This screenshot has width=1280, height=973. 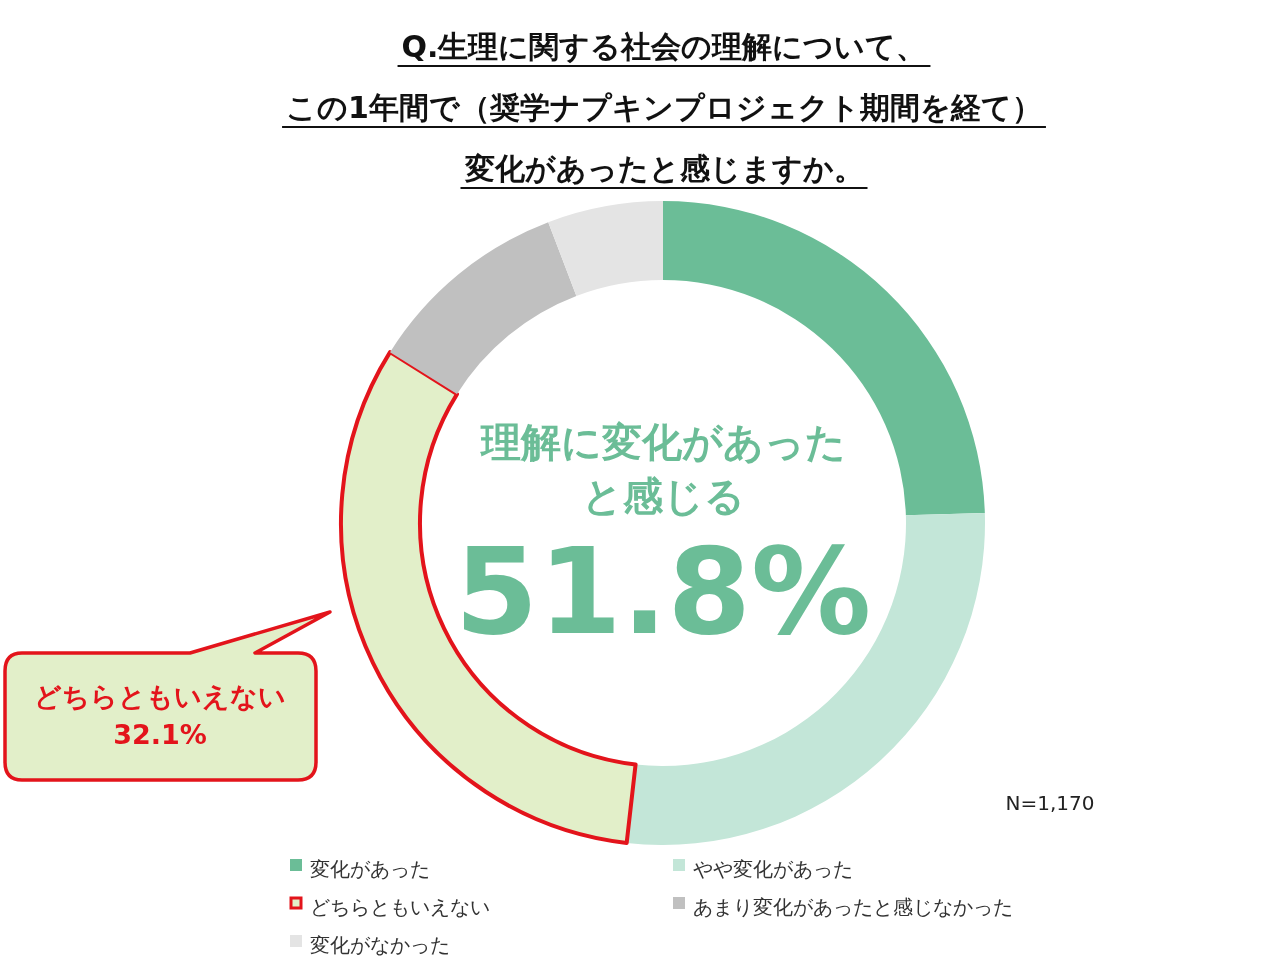 What do you see at coordinates (400, 907) in the screenshot?
I see `legend-label: どちらともいえない` at bounding box center [400, 907].